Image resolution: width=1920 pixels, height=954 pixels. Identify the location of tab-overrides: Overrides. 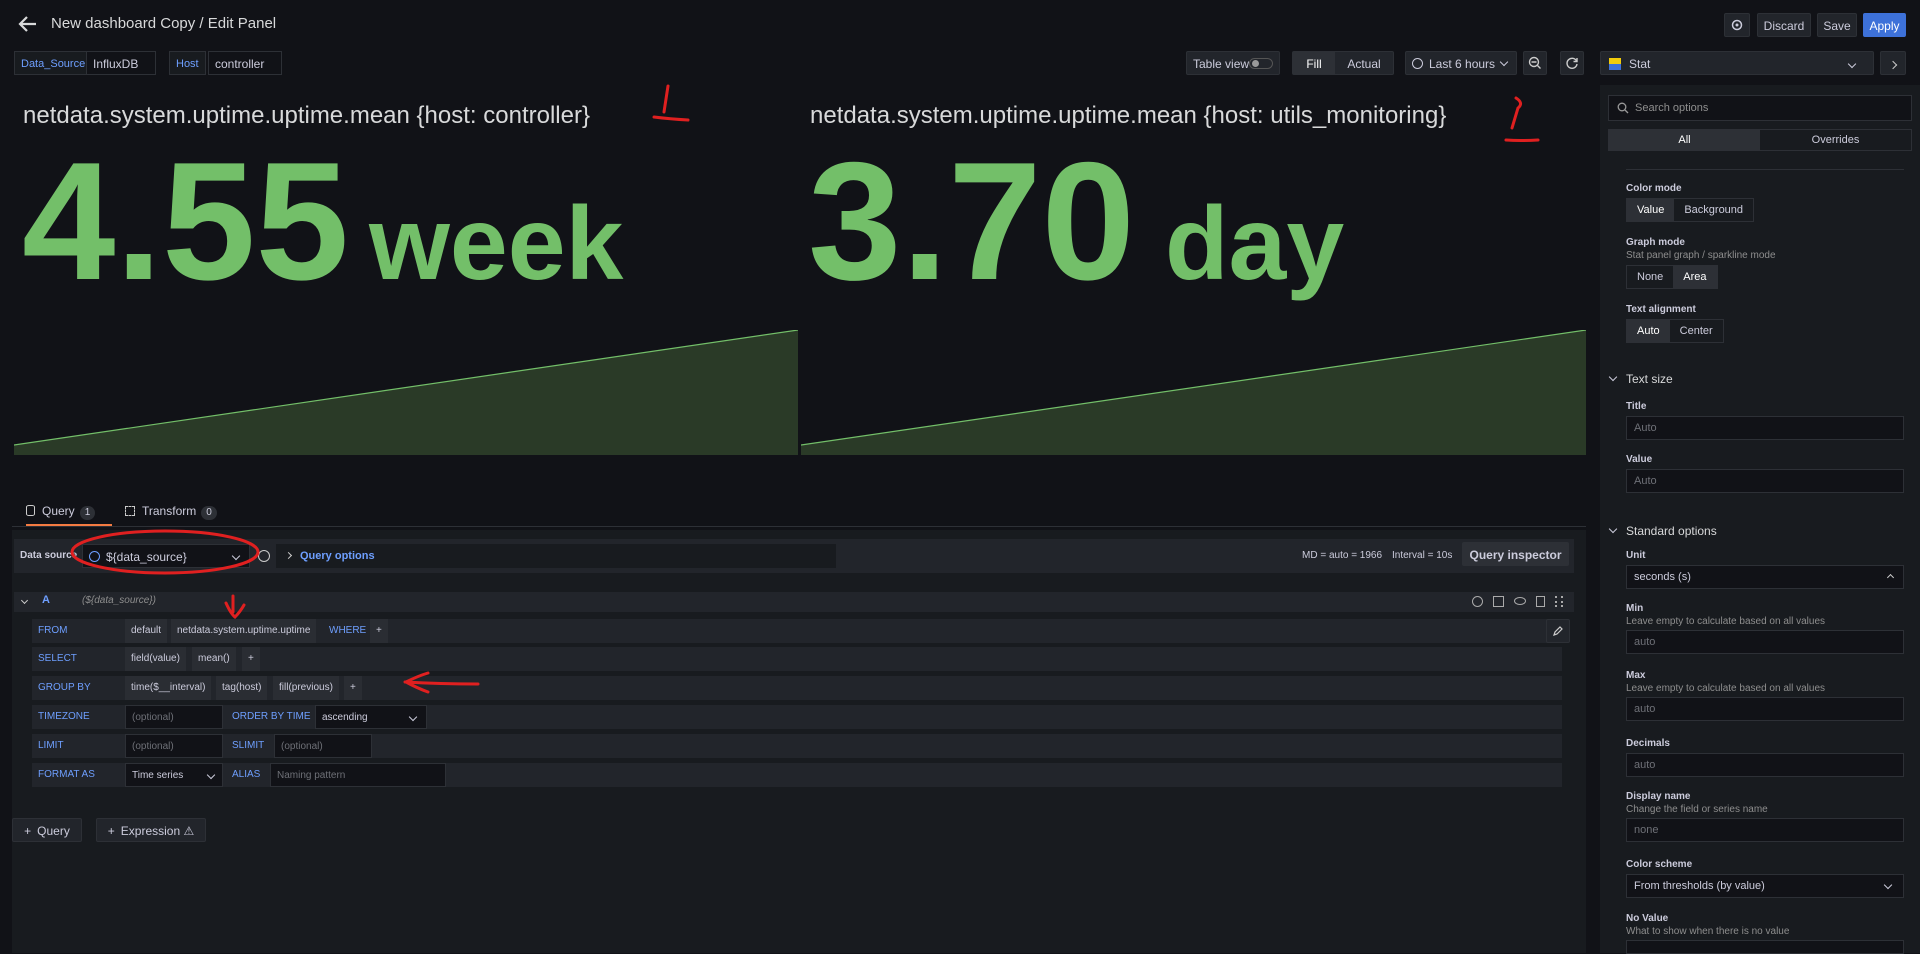
(1835, 140).